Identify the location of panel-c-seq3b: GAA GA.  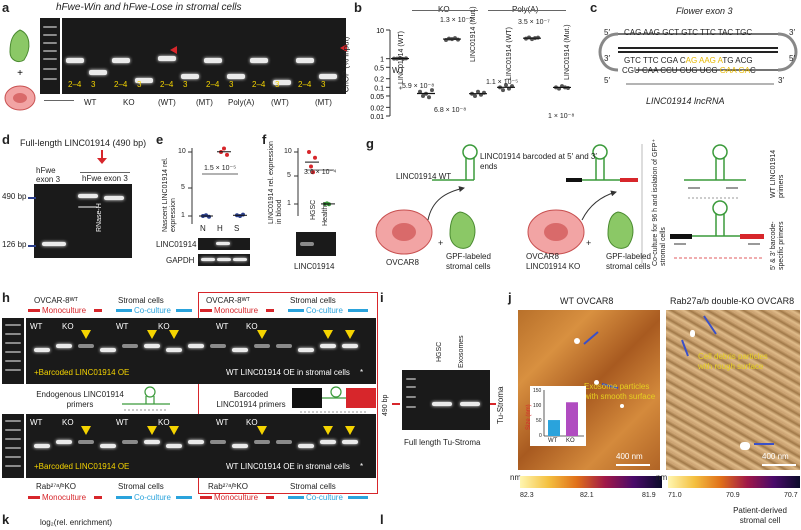
(735, 70).